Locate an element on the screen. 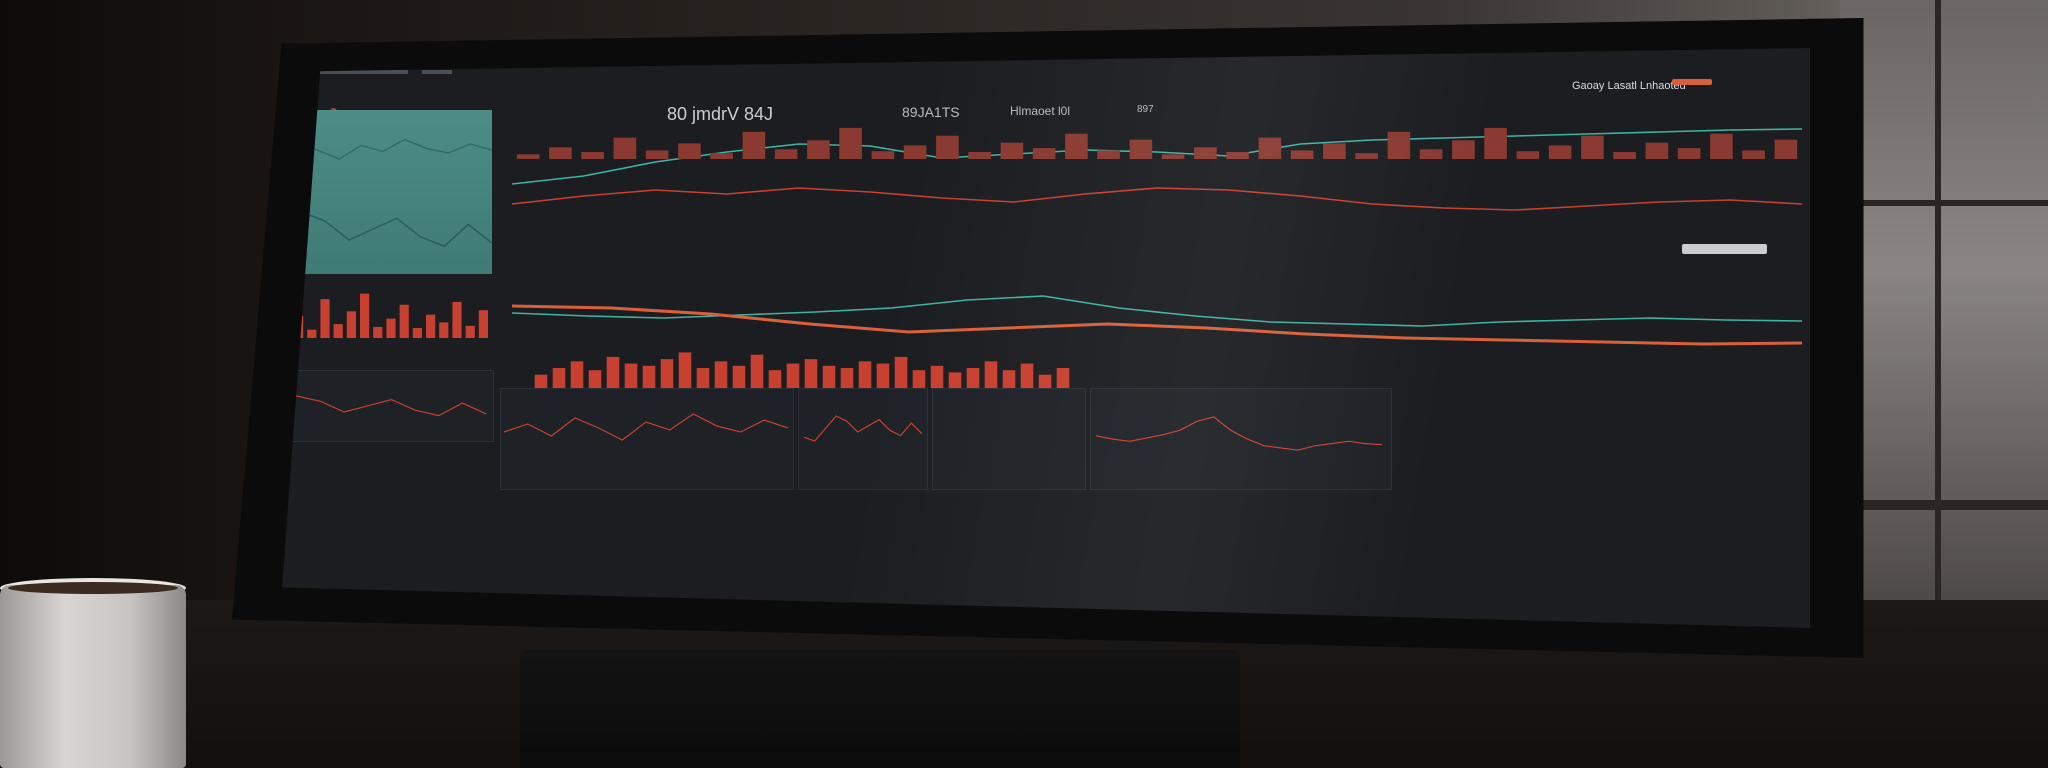  red-line-chart-small is located at coordinates (384, 408).